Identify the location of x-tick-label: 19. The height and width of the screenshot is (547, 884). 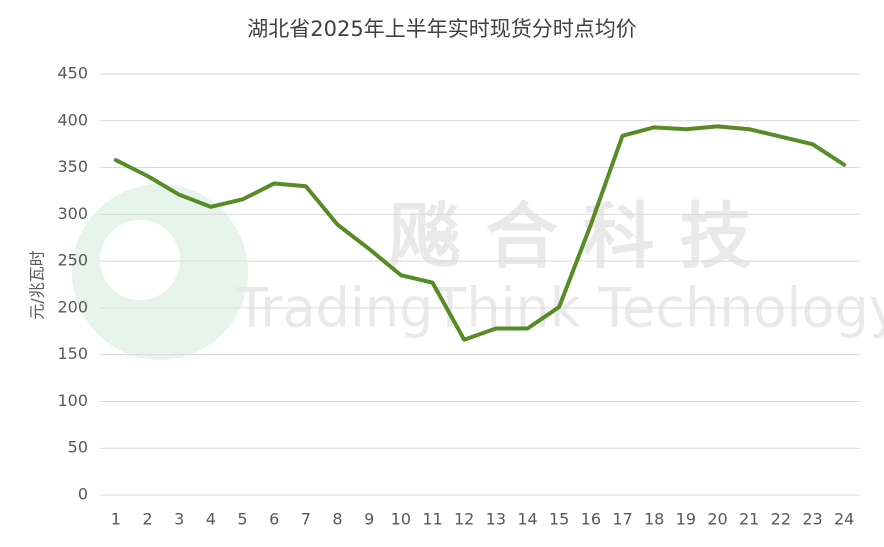
(686, 519).